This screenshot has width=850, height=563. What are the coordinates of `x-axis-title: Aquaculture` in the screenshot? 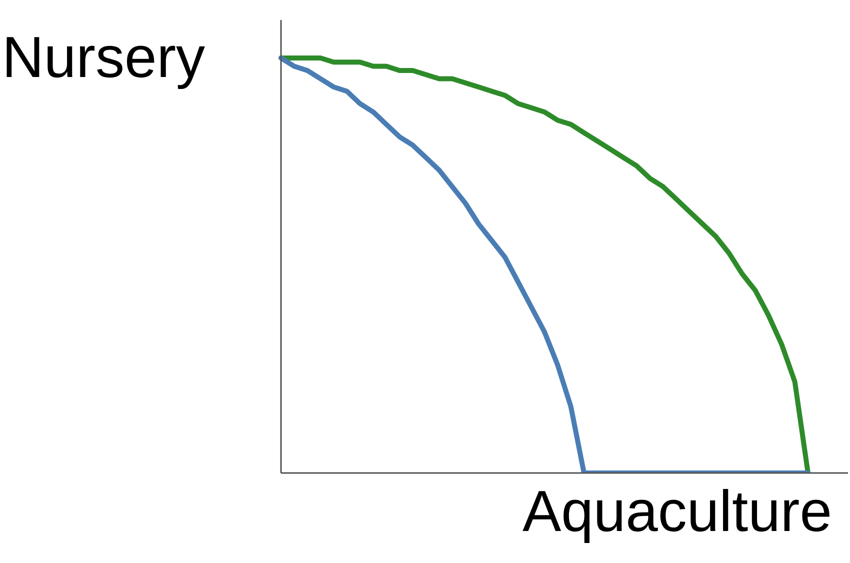 It's located at (677, 511).